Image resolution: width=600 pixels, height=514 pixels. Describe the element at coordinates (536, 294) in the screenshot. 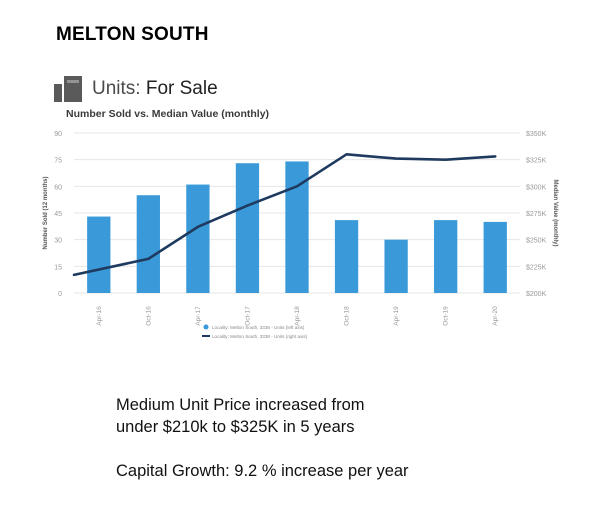

I see `y2-tick-label: $200K` at that location.